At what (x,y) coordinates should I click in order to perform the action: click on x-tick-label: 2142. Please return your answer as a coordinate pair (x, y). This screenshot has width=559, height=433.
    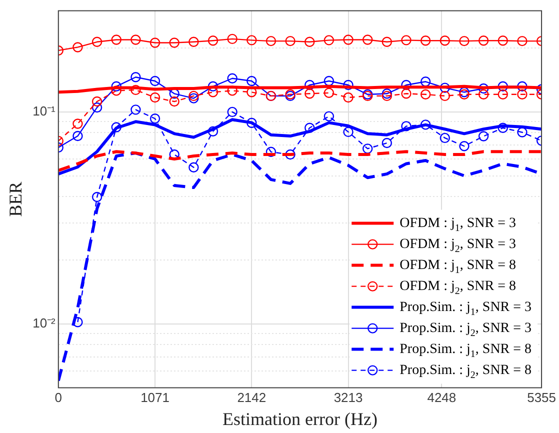
    Looking at the image, I should click on (251, 398).